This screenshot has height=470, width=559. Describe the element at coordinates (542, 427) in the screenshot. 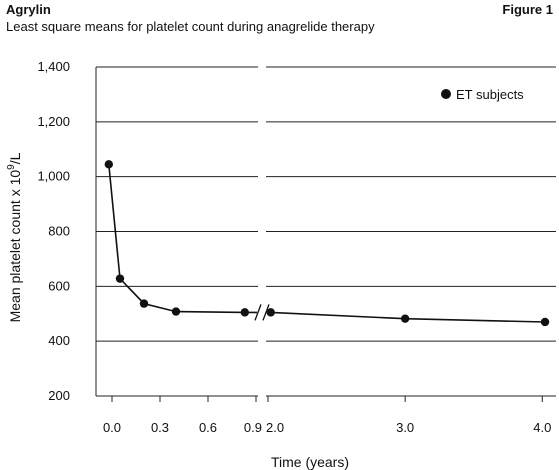

I see `x-tick-label-4.0: 4.0` at that location.